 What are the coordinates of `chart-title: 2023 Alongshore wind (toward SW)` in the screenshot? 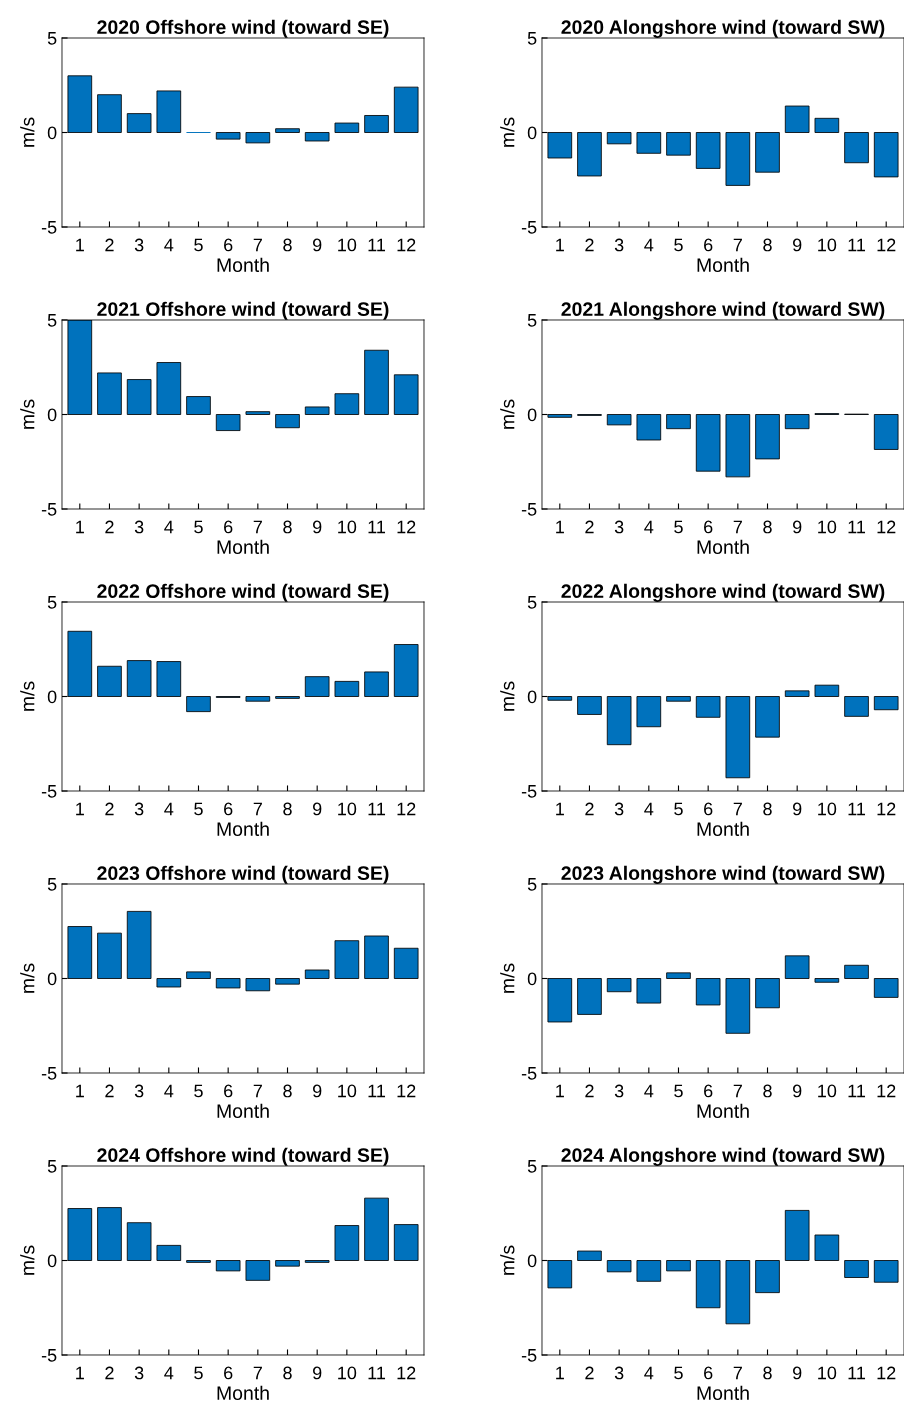 It's located at (723, 874).